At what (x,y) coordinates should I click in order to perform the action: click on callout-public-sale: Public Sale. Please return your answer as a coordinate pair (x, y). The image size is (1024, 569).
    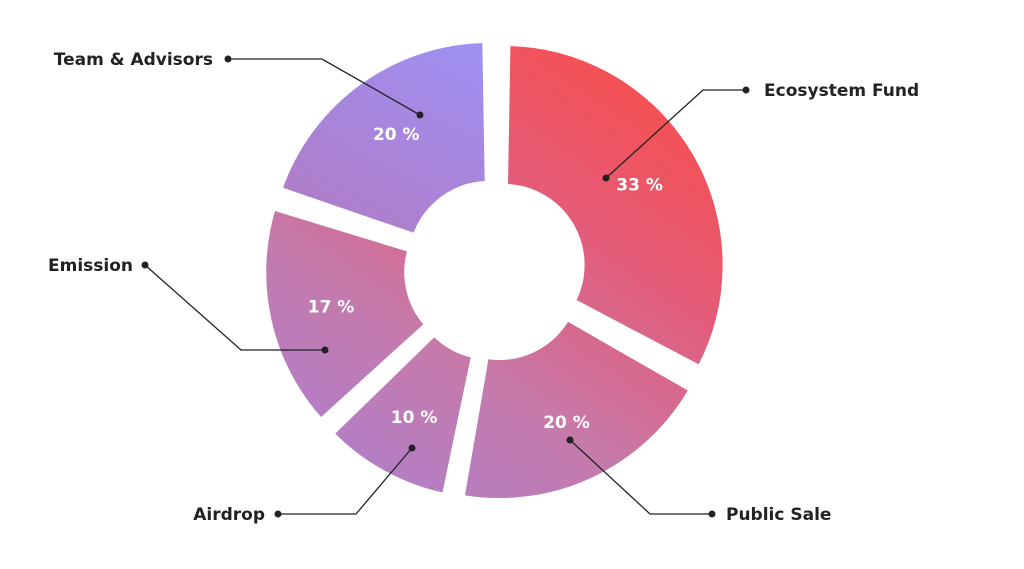
    Looking at the image, I should click on (698, 480).